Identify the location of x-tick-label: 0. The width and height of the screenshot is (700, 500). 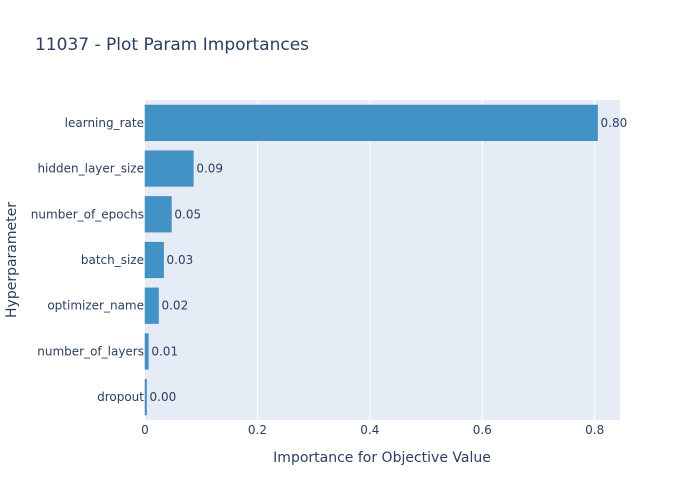
(145, 430).